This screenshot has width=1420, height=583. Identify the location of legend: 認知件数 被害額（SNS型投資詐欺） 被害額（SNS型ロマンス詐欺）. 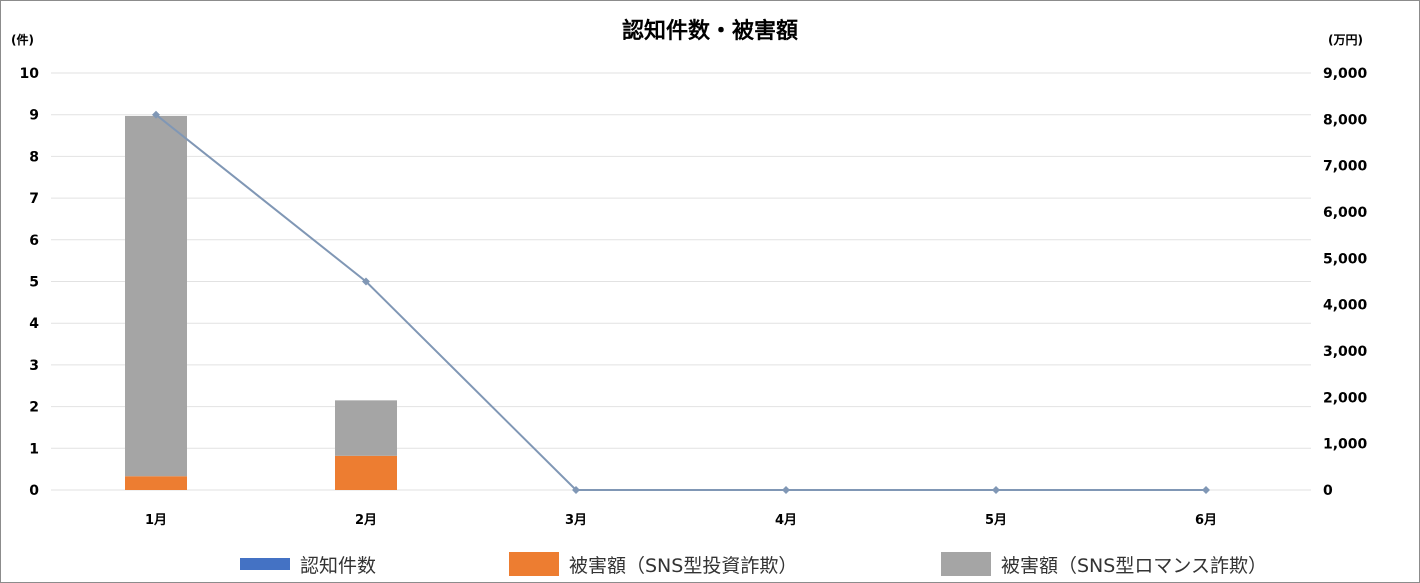
(753, 564).